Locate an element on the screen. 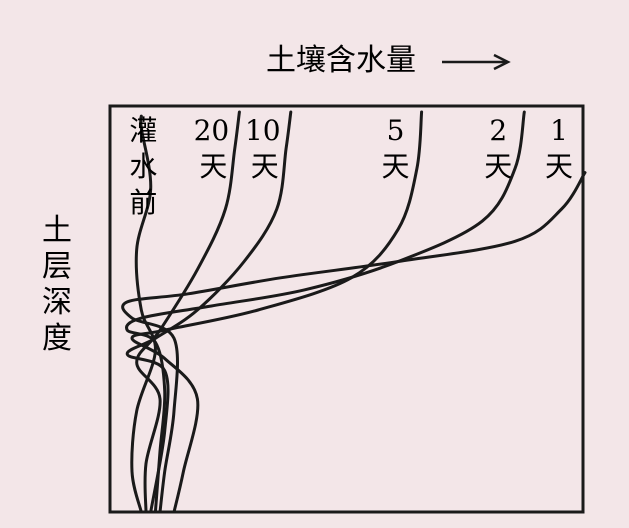  curve-label-1: 20 is located at coordinates (212, 130).